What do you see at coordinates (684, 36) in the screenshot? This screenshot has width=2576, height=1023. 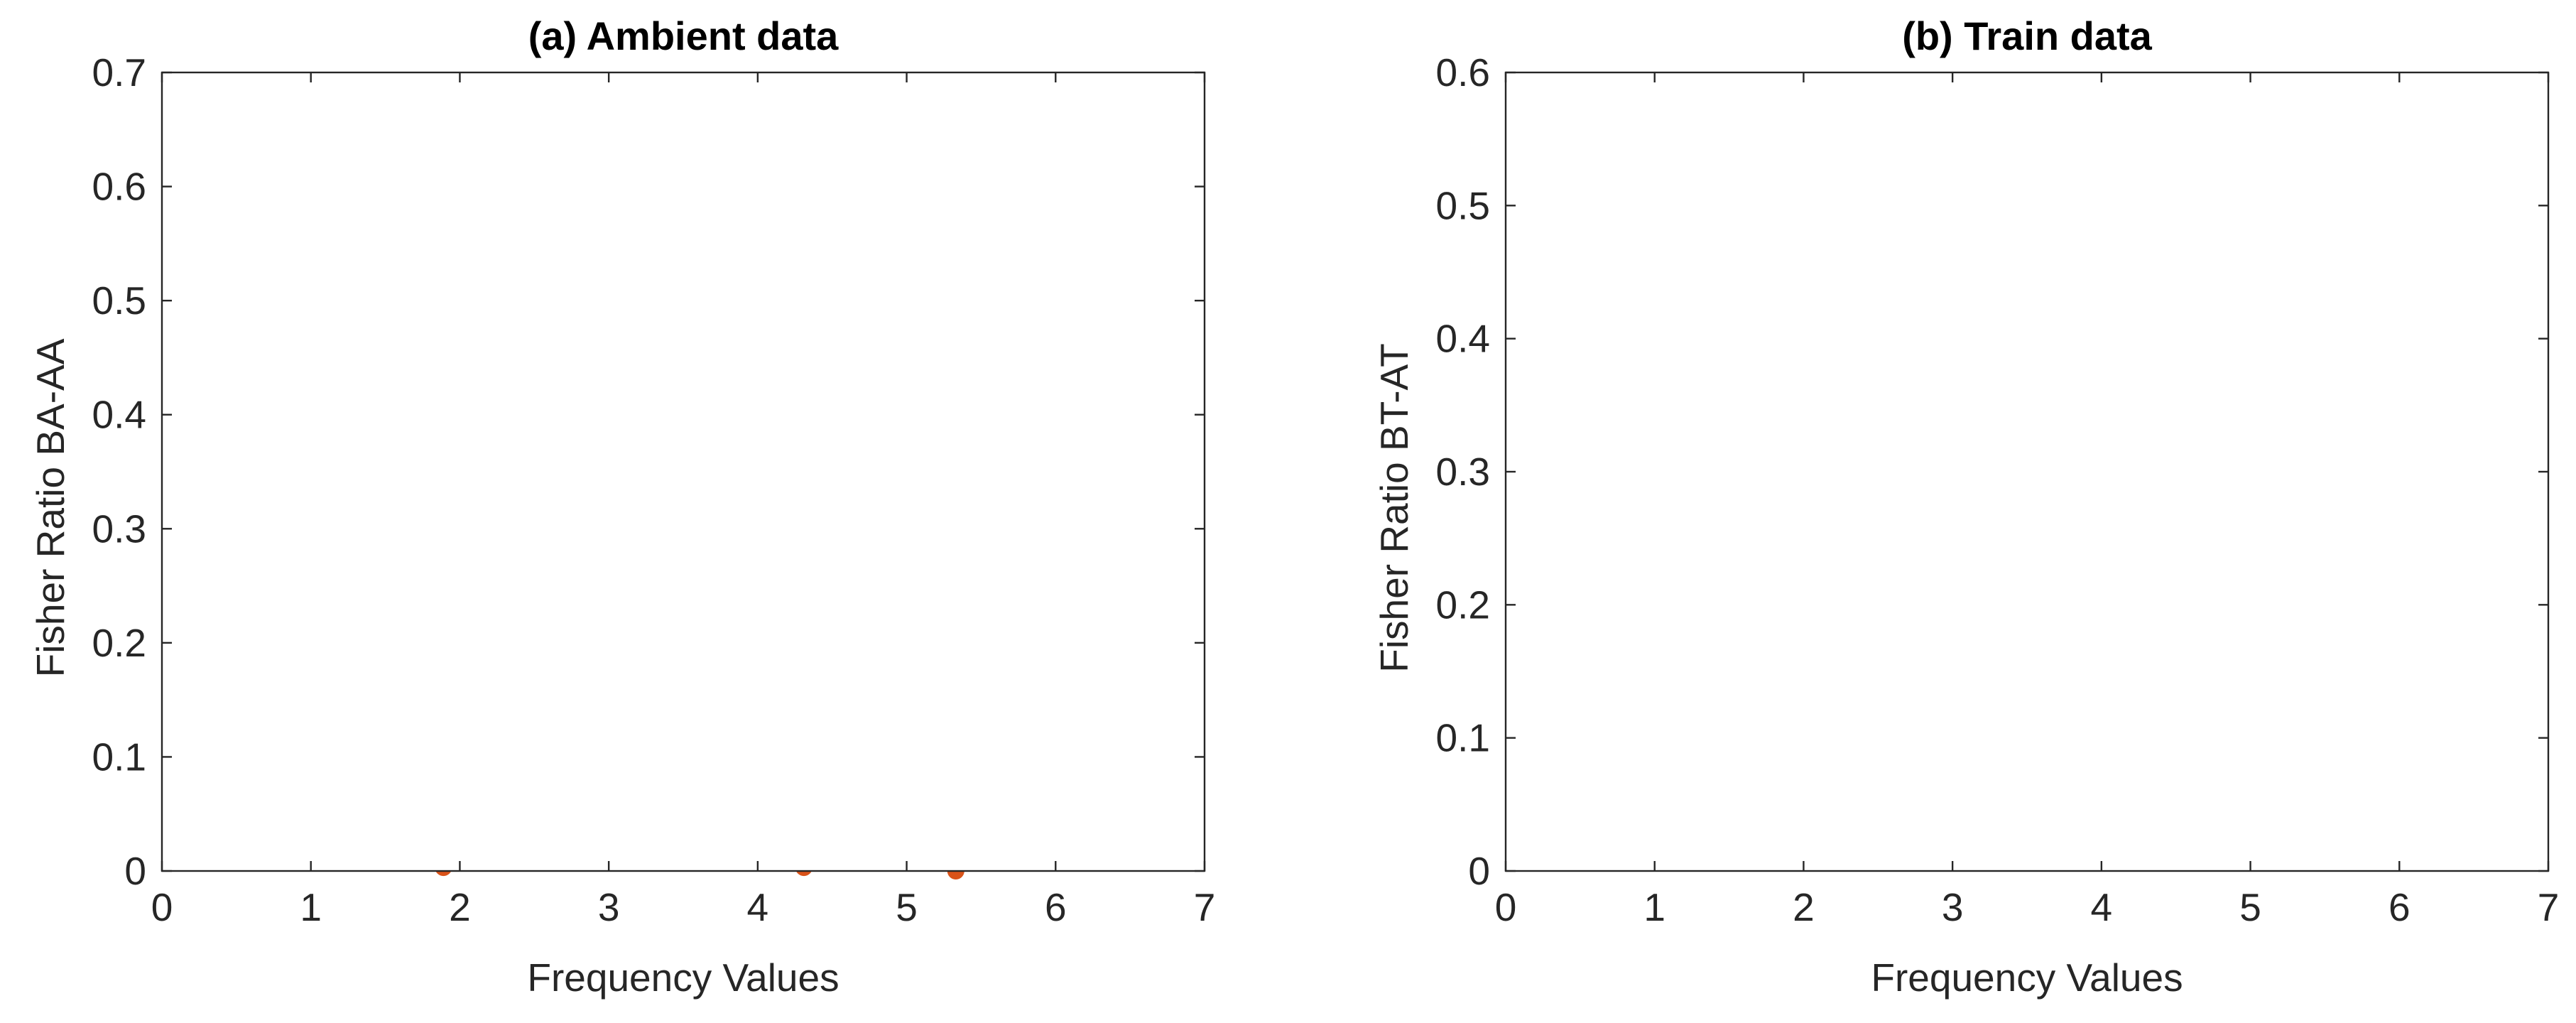 I see `chart-title: (a) Ambient data` at bounding box center [684, 36].